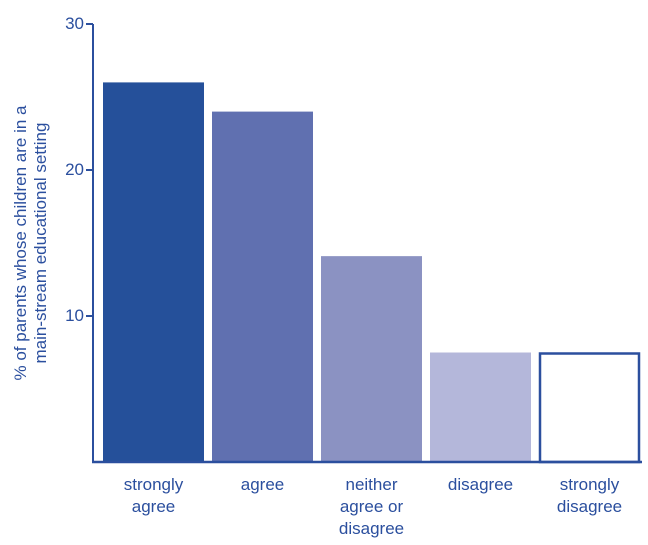  Describe the element at coordinates (262, 286) in the screenshot. I see `bar-agree` at that location.